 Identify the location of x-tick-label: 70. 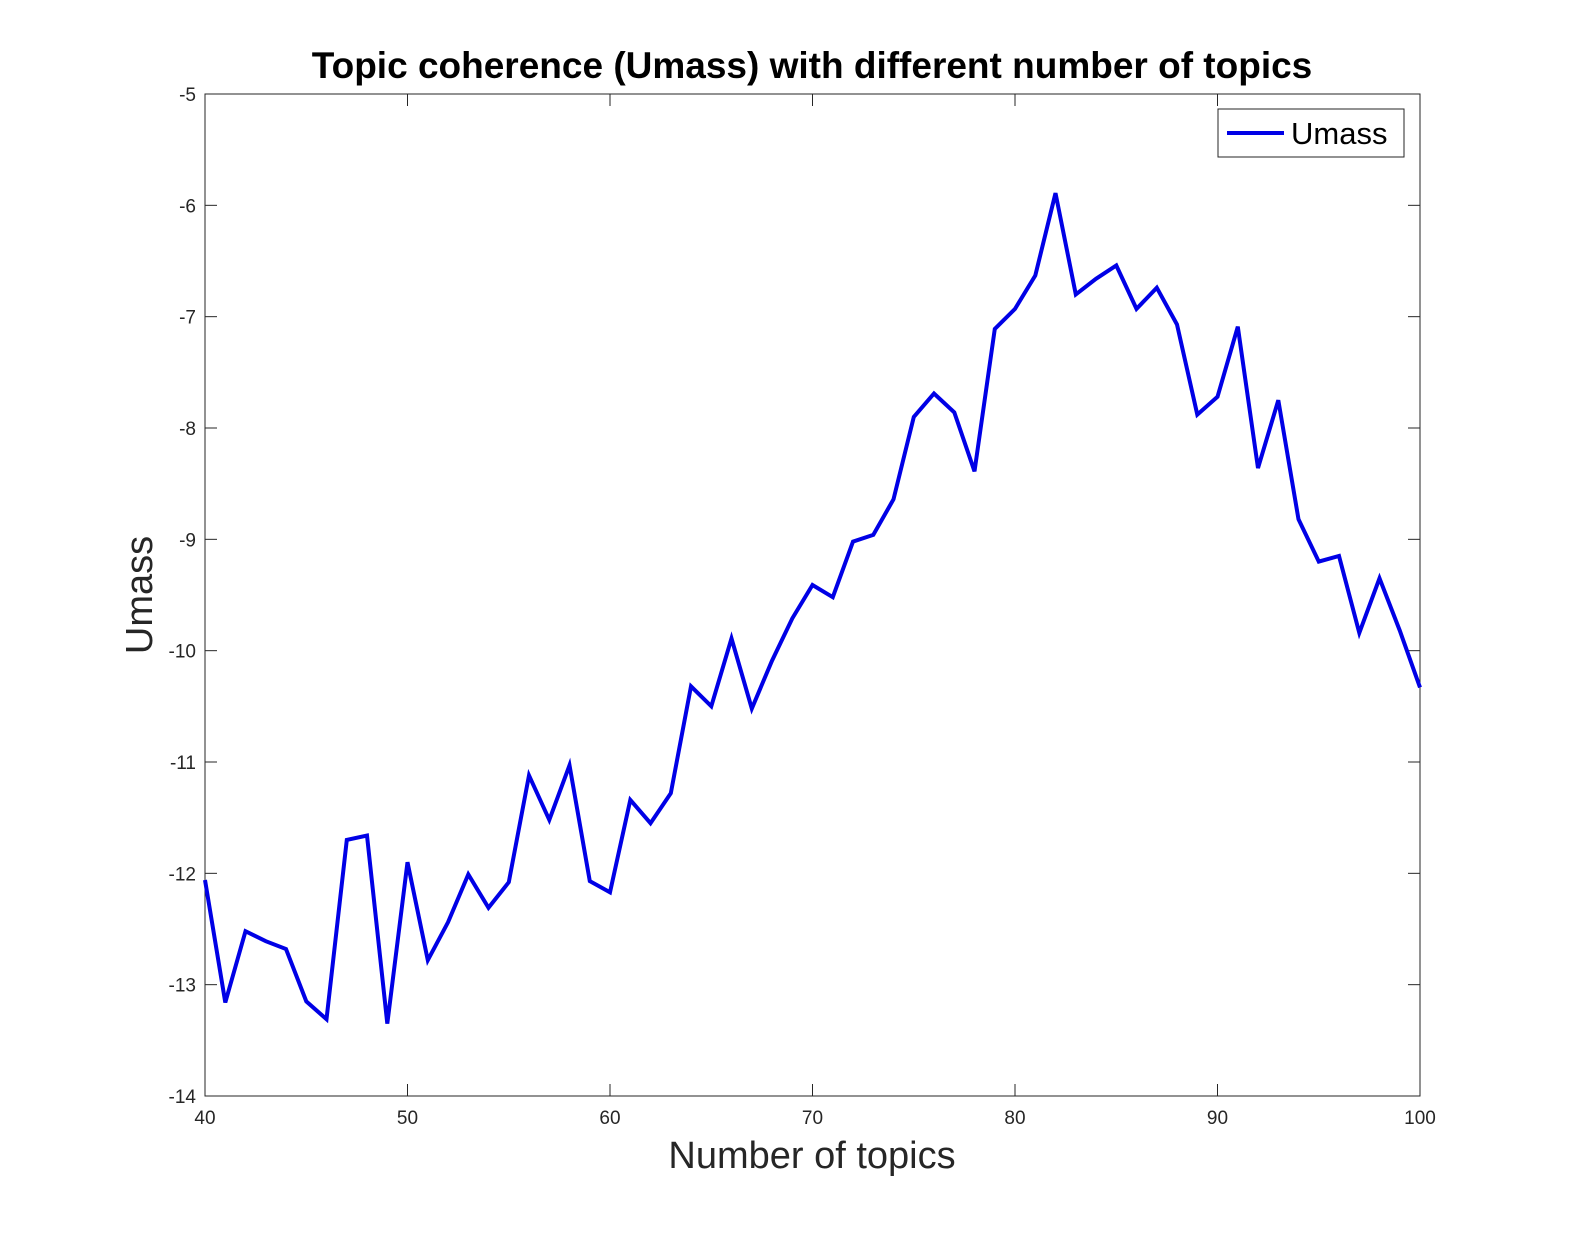
(812, 1118).